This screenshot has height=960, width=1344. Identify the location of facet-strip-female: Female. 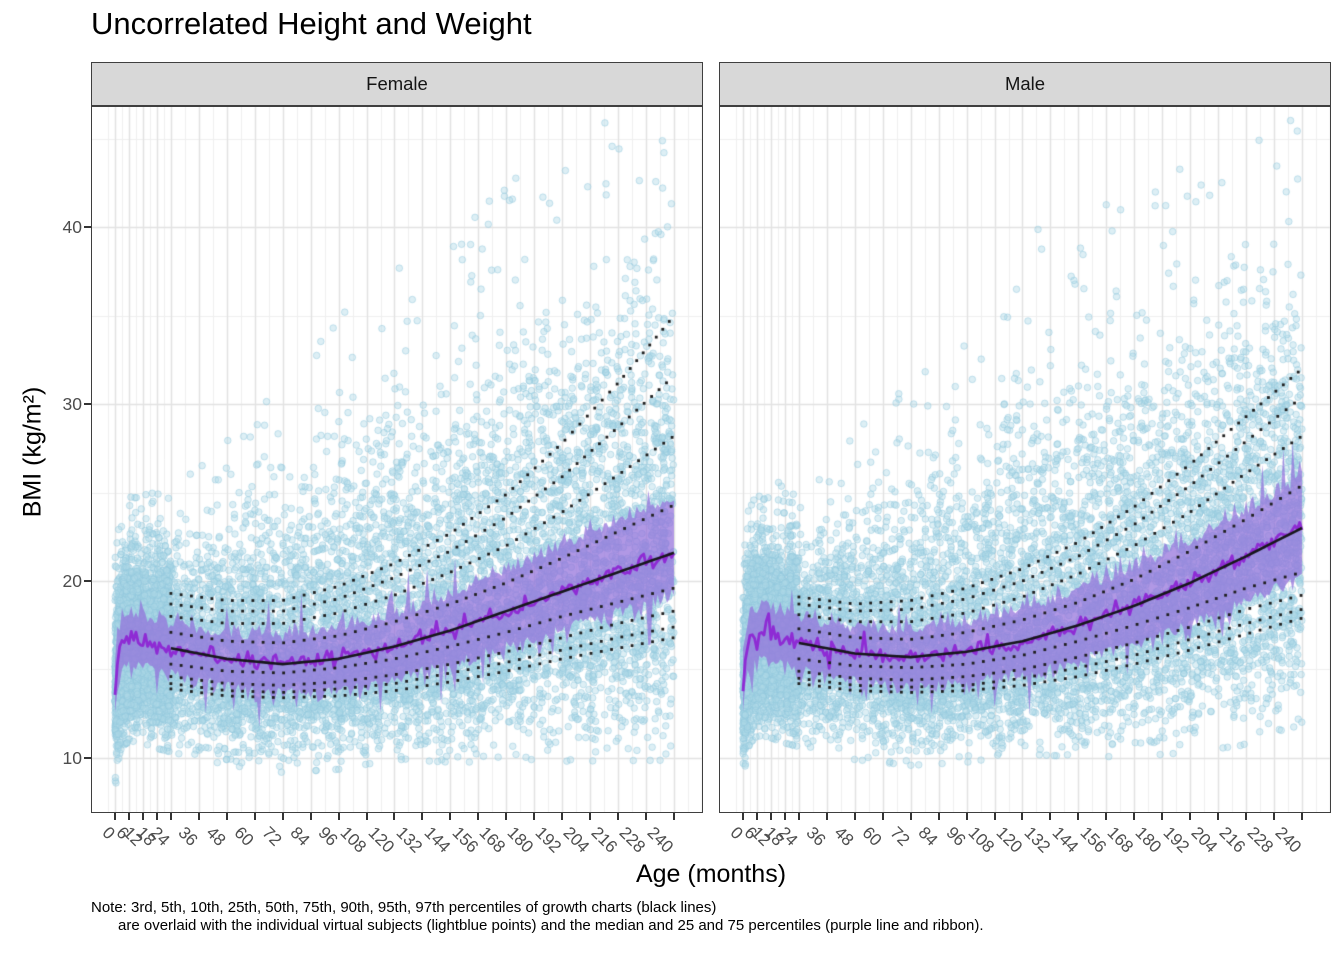
(397, 84).